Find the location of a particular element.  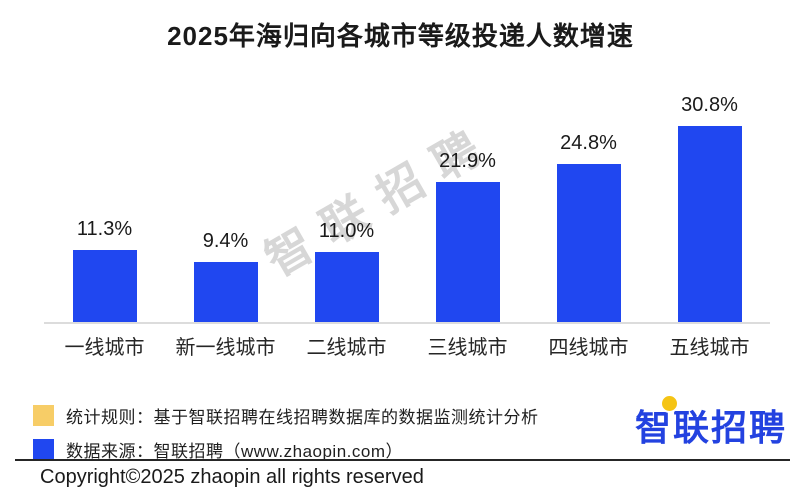

bar-column: 21.9% is located at coordinates (467, 236).